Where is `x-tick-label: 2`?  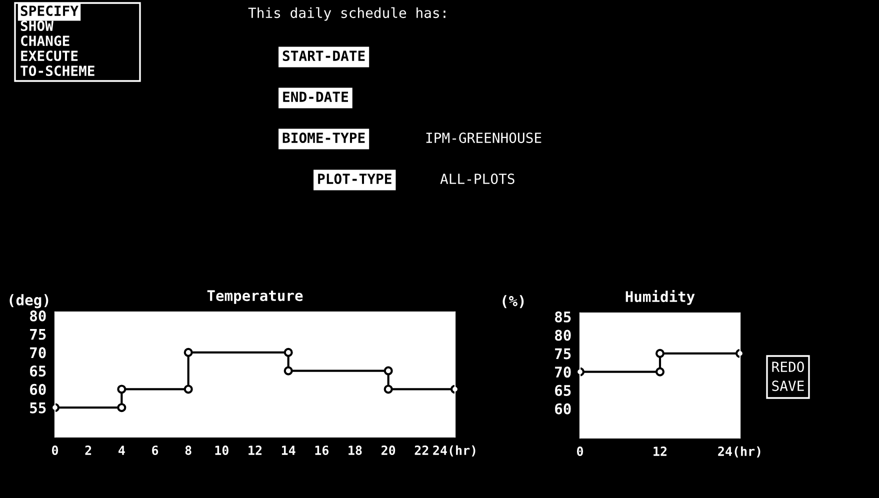 x-tick-label: 2 is located at coordinates (88, 450).